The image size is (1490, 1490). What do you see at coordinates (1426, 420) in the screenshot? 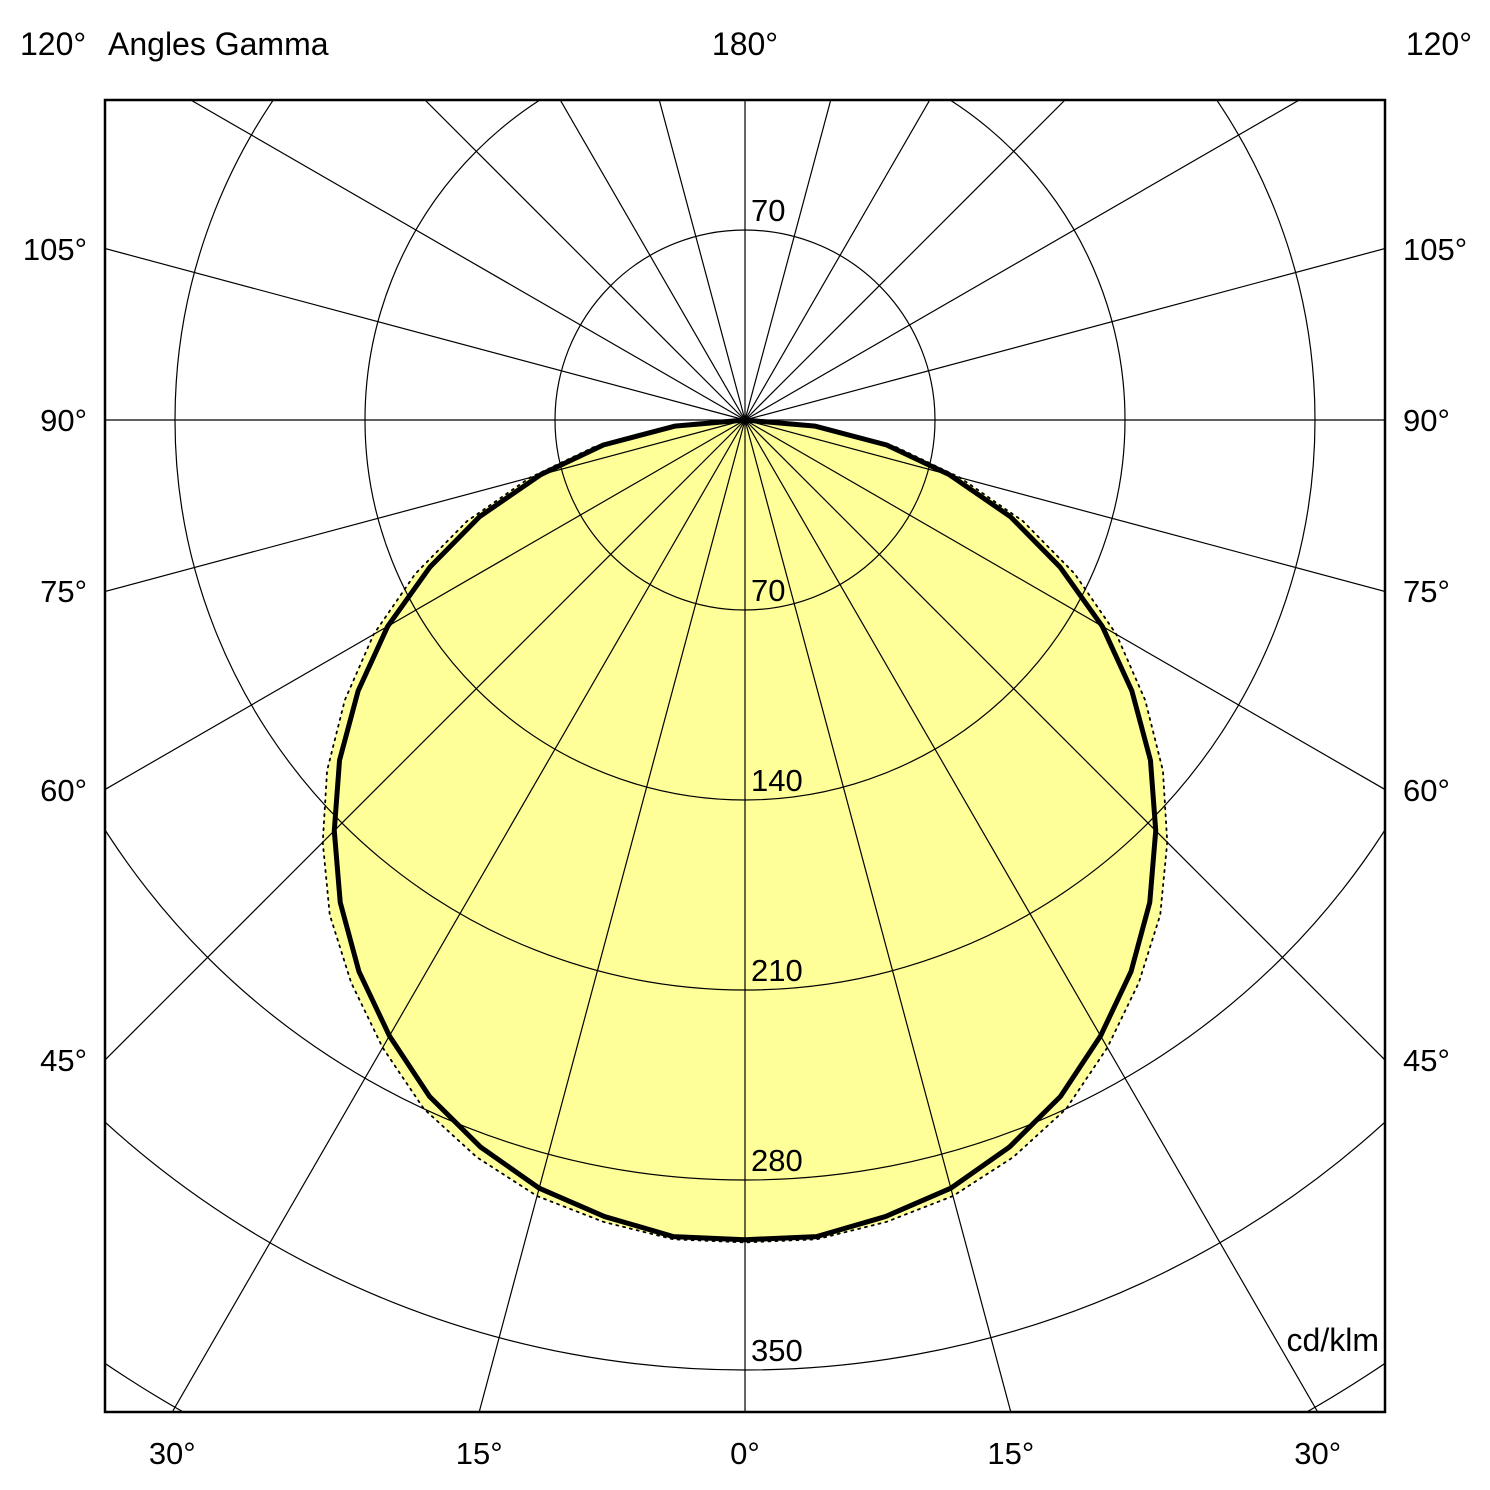
I see `gamma-label-right-90: 90°` at bounding box center [1426, 420].